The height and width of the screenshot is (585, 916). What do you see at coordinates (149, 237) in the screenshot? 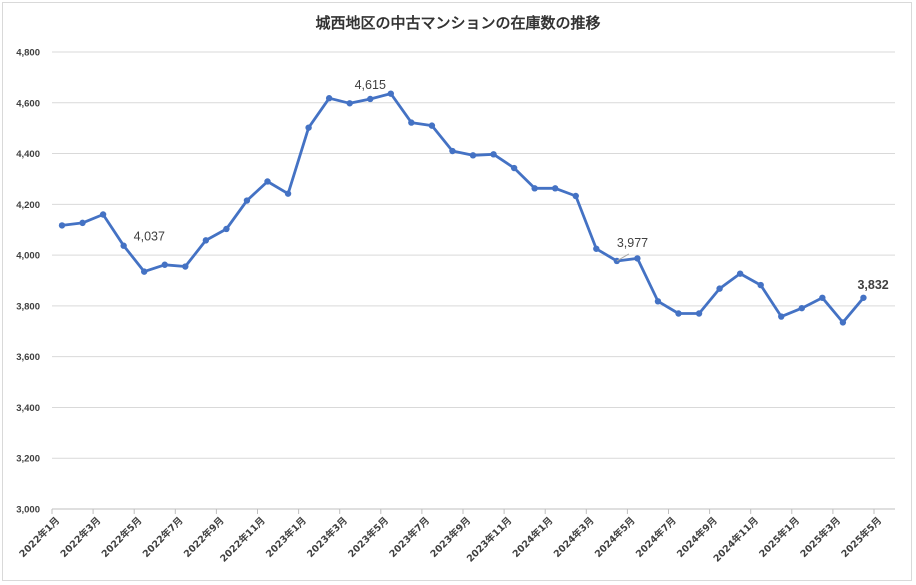
I see `data-label: 4,037` at bounding box center [149, 237].